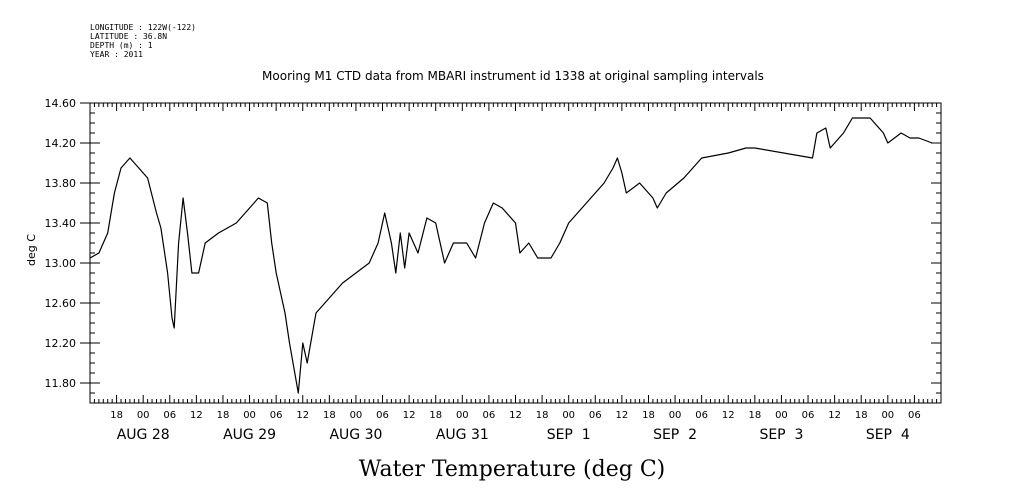  Describe the element at coordinates (61, 183) in the screenshot. I see `y-tick-label: 13.80` at that location.